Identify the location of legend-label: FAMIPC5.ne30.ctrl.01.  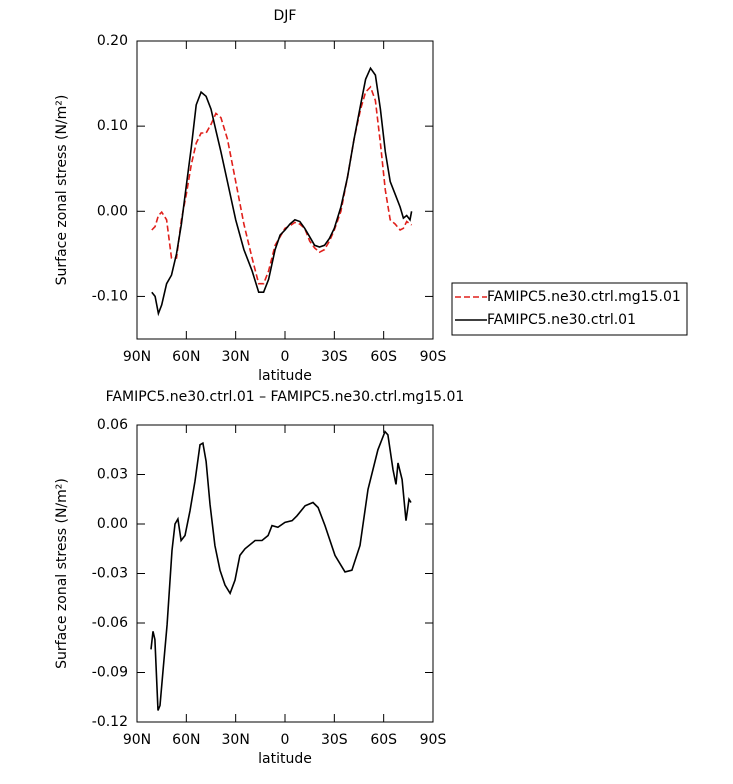
(561, 320).